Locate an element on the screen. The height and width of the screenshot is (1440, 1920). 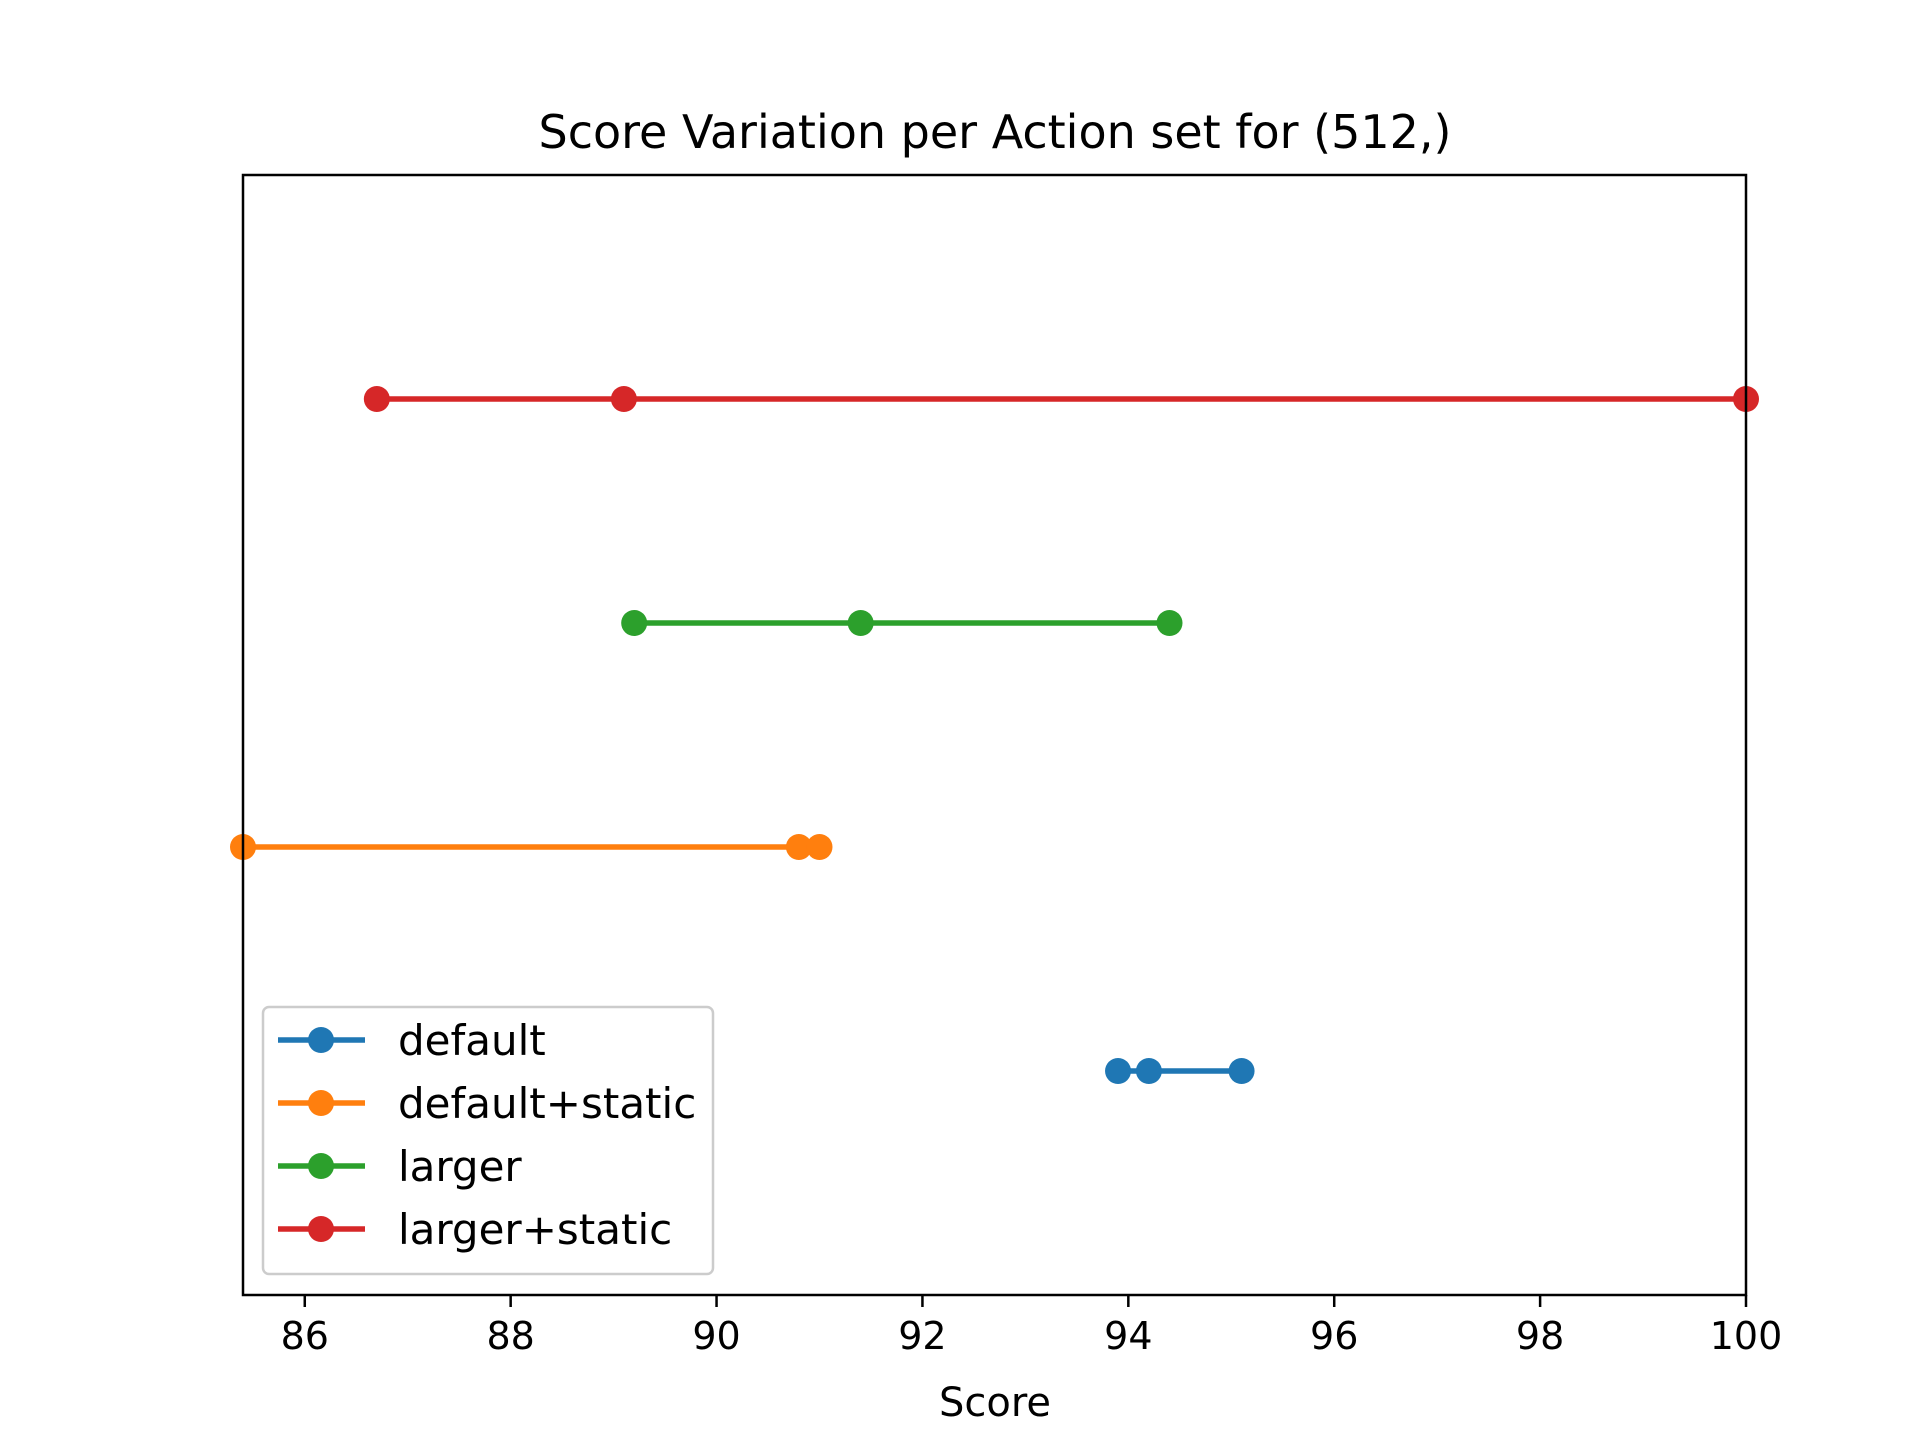
series-larger is located at coordinates (902, 623).